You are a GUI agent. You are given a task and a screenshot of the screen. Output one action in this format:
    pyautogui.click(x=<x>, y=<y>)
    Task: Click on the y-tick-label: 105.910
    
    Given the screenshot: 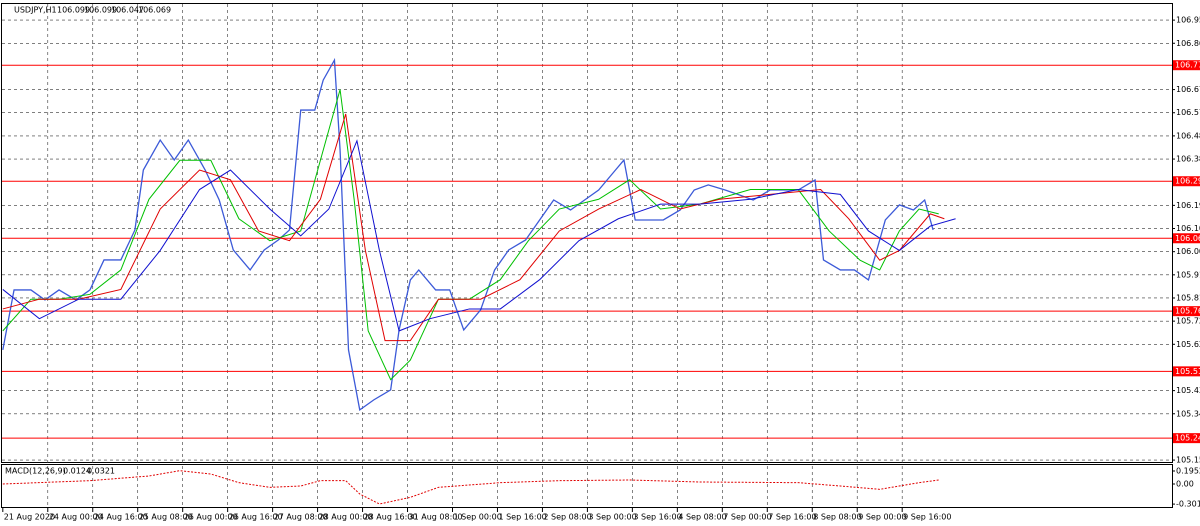 What is the action you would take?
    pyautogui.click(x=1188, y=274)
    